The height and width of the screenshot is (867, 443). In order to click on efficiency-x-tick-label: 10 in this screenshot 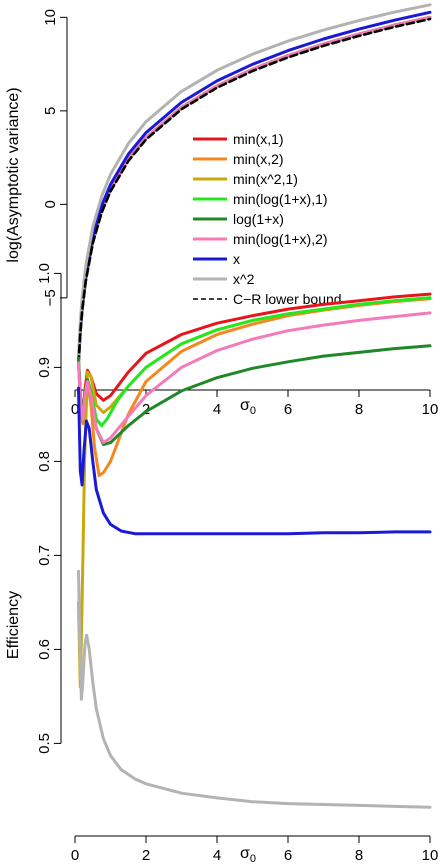, I will do `click(430, 855)`.